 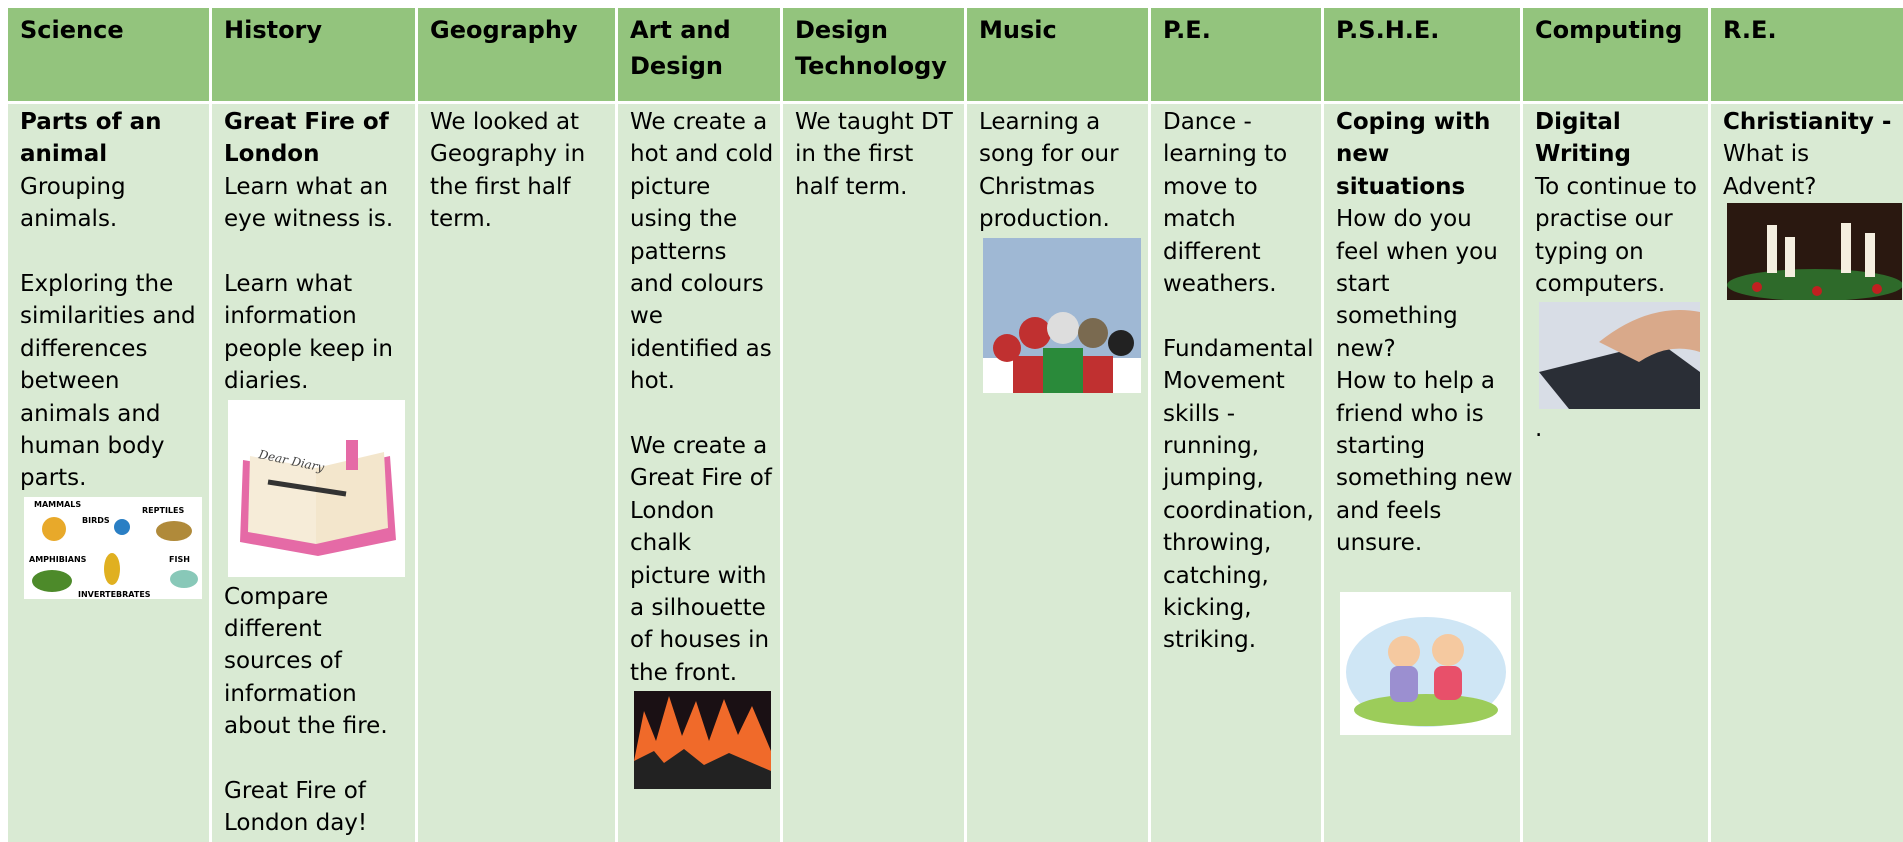 What do you see at coordinates (1807, 122) in the screenshot?
I see `topic-title: Christianity -` at bounding box center [1807, 122].